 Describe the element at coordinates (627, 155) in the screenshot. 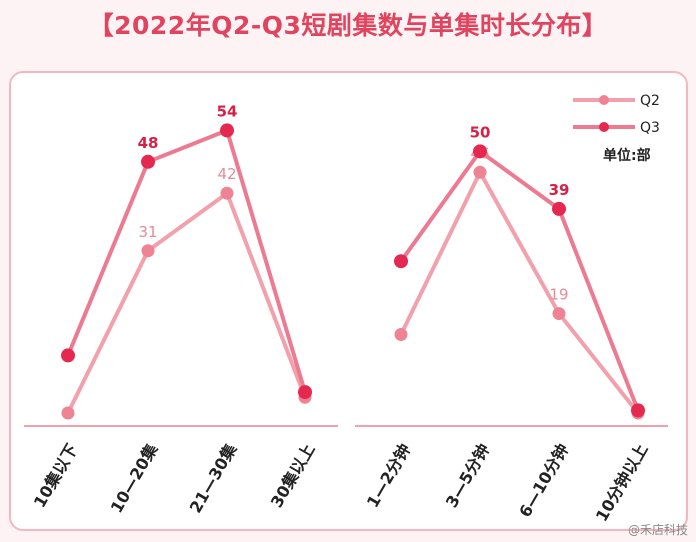

I see `unit-label: 单位:部` at that location.